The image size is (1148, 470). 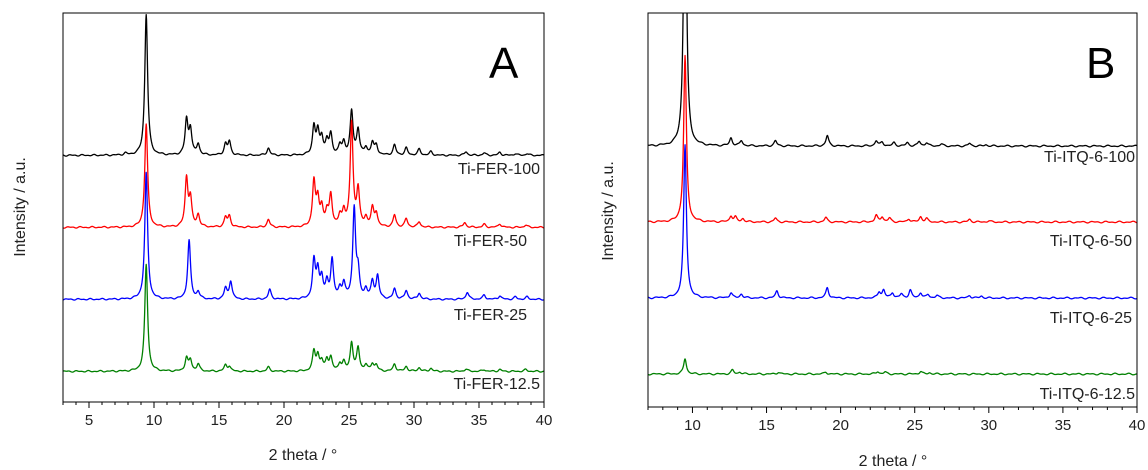 I want to click on panel-a-x-tick-labels: 5 10 15 20 25 30 35 40, so click(x=319, y=420).